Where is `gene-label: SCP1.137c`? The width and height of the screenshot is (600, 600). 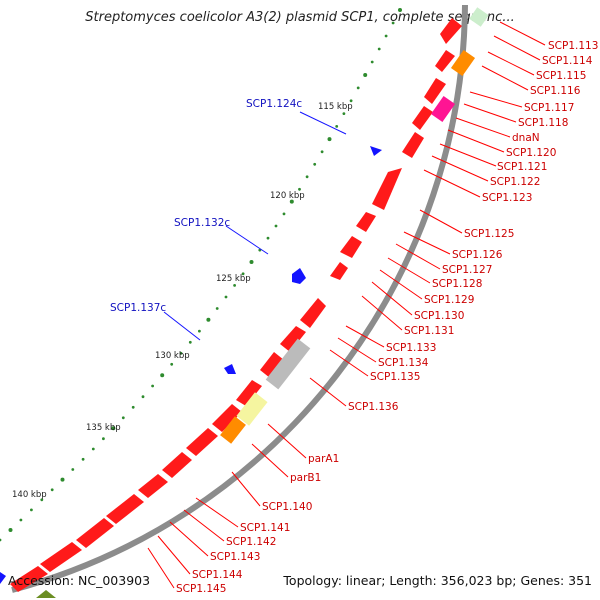
gene-label: SCP1.137c is located at coordinates (138, 308).